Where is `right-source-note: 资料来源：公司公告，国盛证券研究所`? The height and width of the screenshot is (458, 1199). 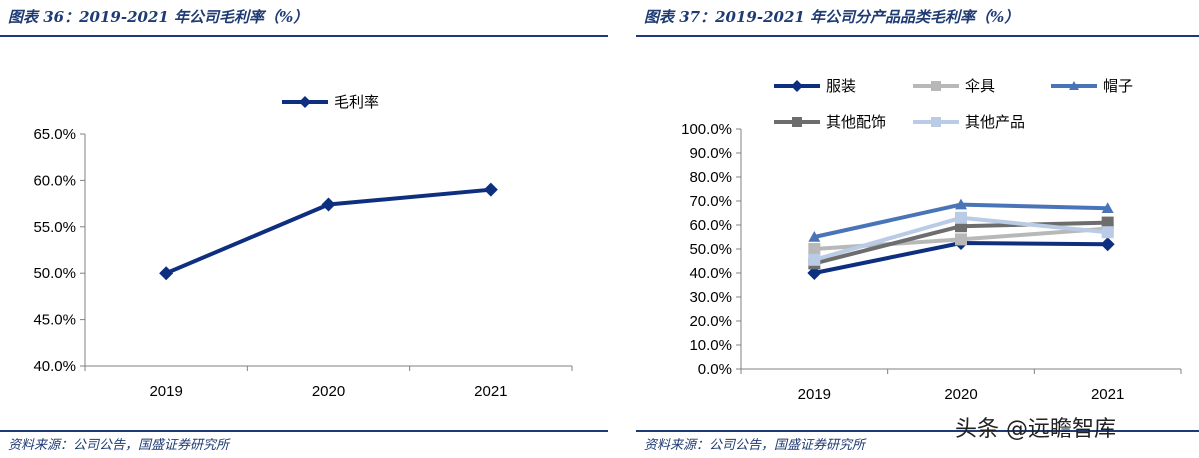 right-source-note: 资料来源：公司公告，国盛证券研究所 is located at coordinates (755, 445).